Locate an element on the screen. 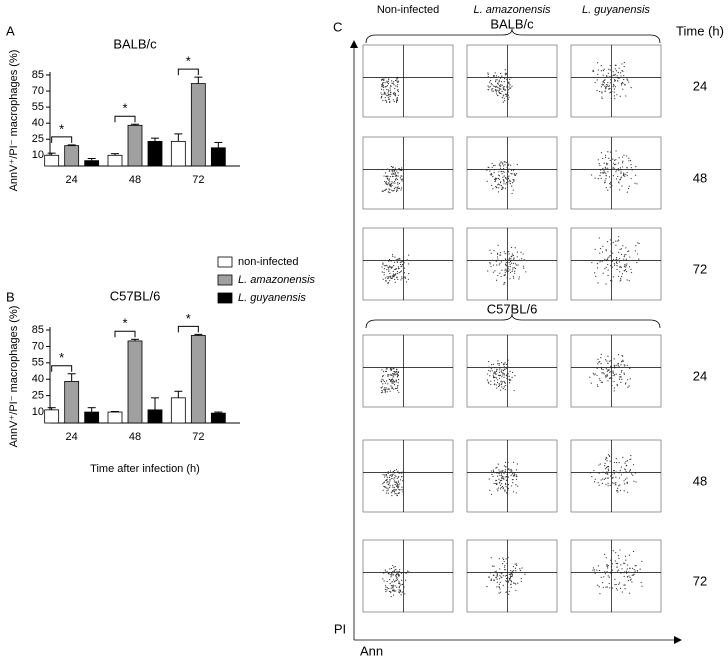 The width and height of the screenshot is (728, 661). x-tick-label: 48 is located at coordinates (135, 180).